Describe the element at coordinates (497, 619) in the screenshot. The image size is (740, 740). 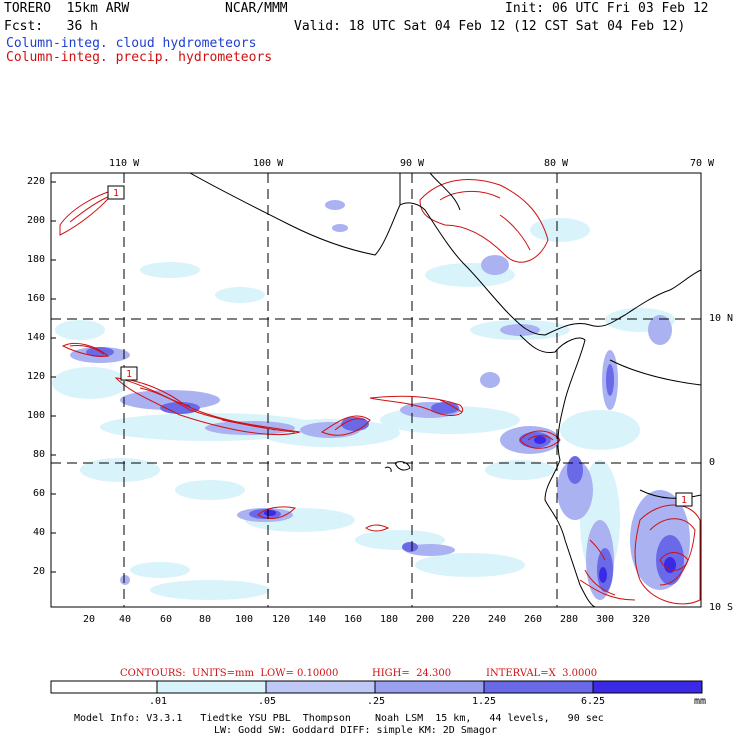
I see `x-tick: 240` at that location.